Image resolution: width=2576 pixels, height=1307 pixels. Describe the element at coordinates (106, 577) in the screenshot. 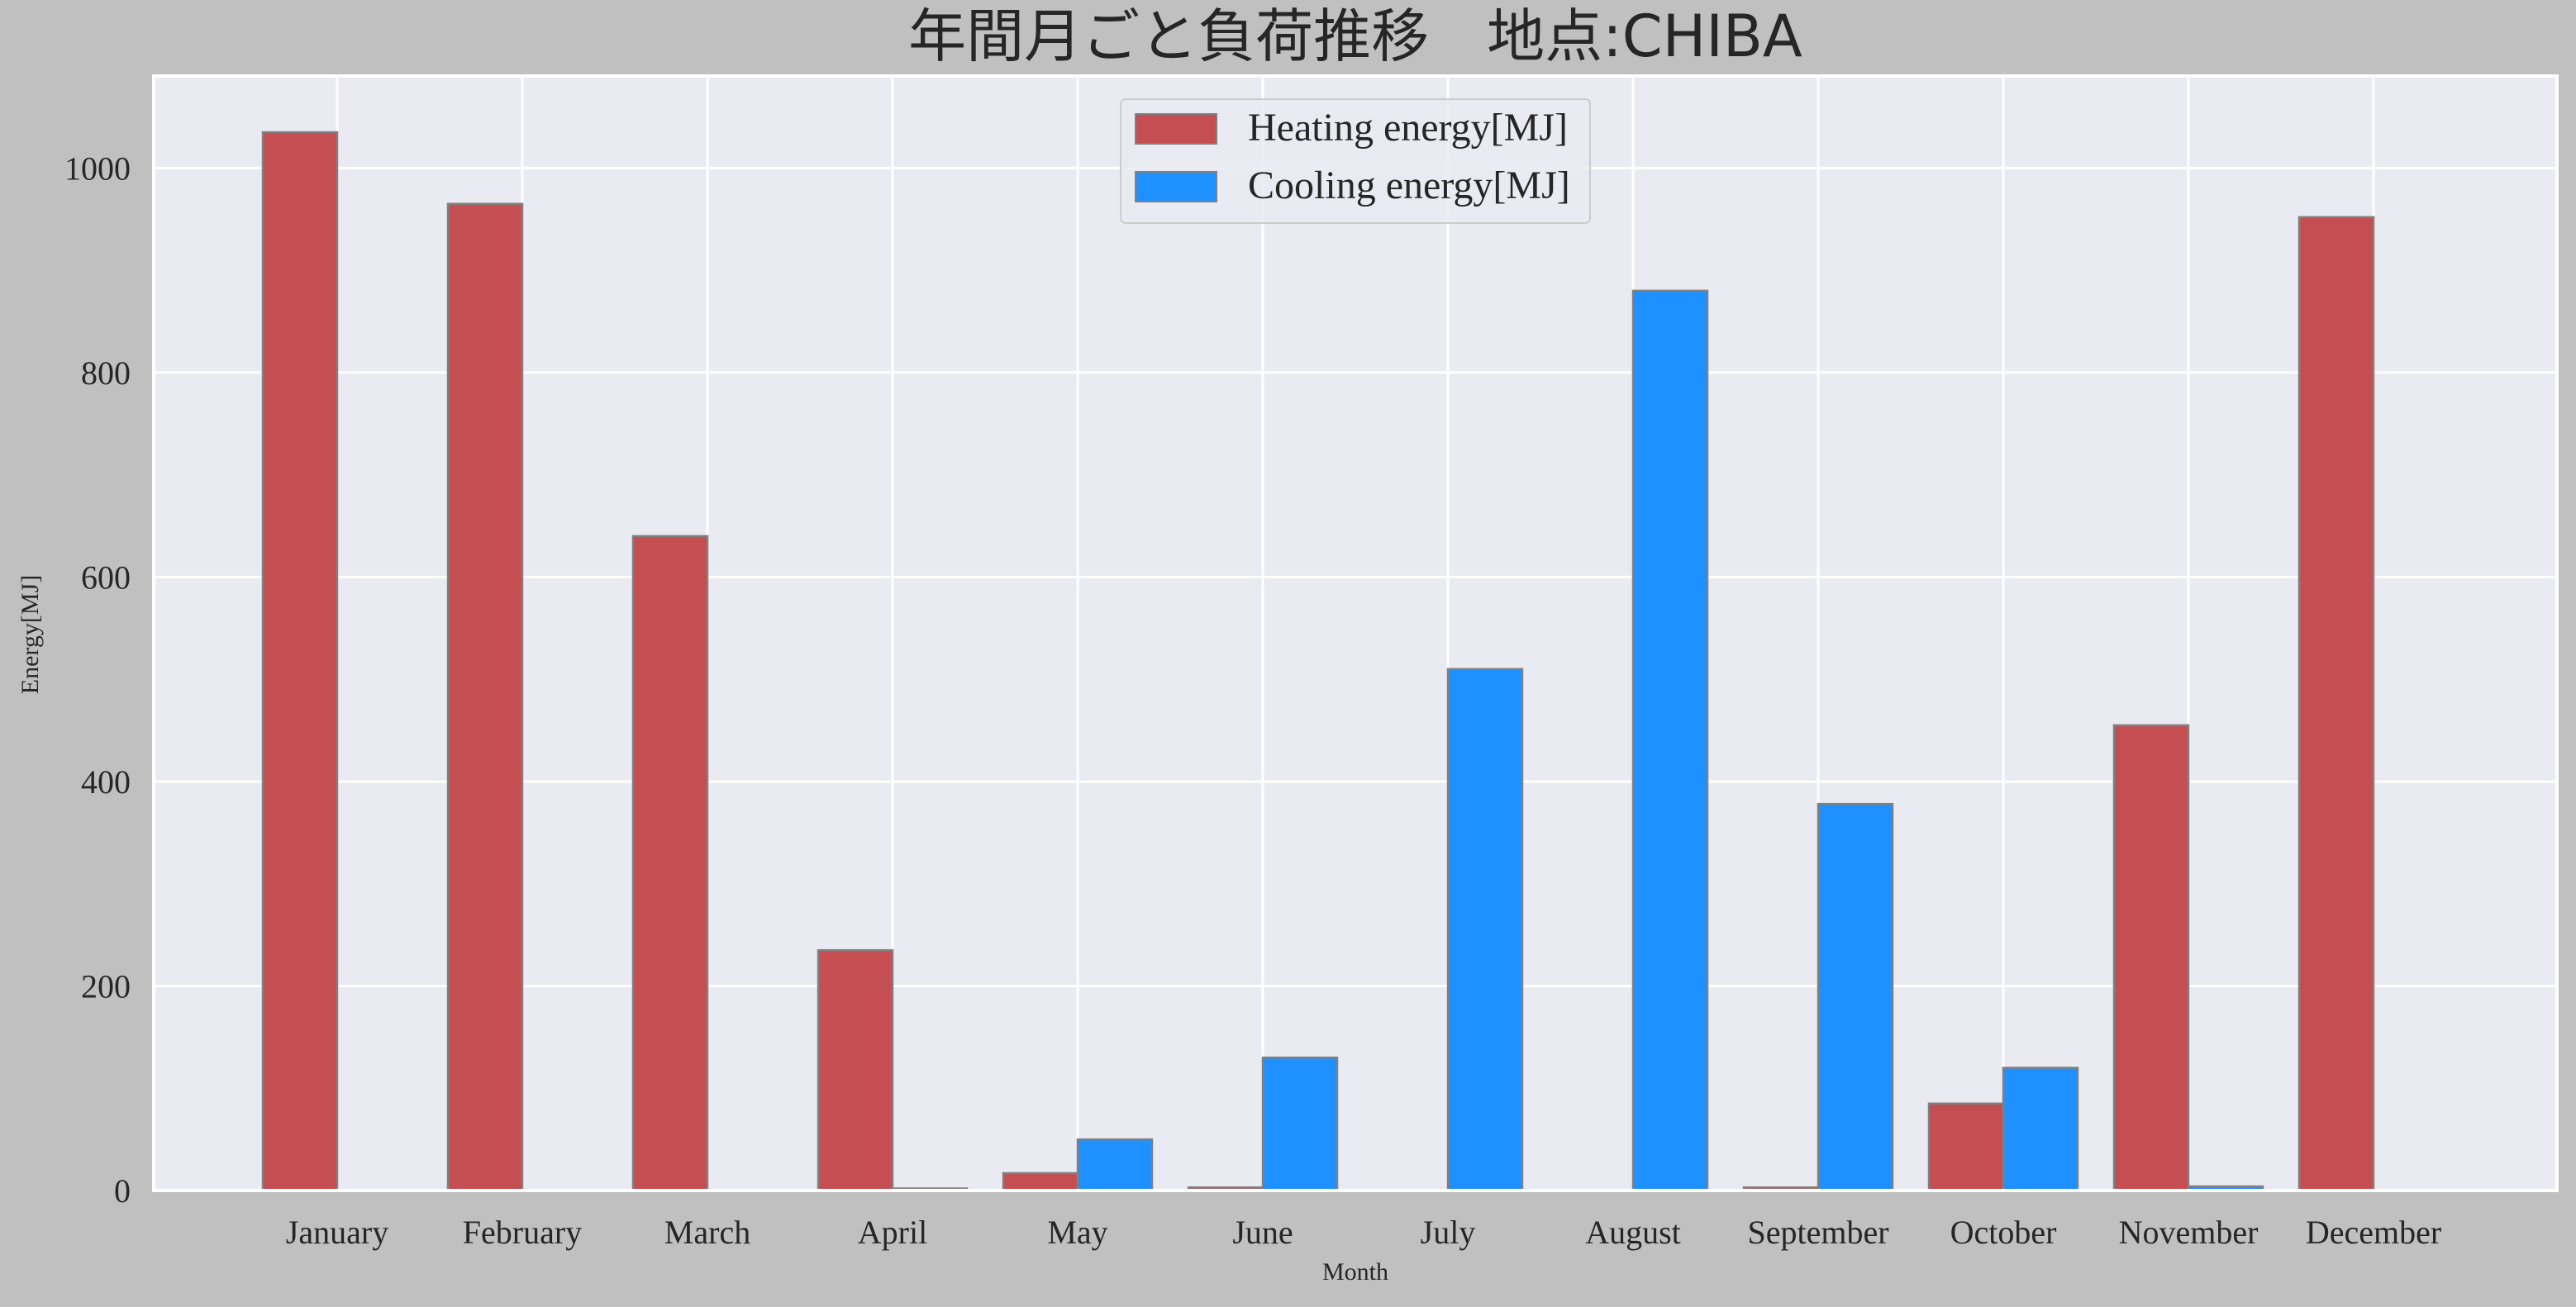

I see `y-tick-label-600: 600` at that location.